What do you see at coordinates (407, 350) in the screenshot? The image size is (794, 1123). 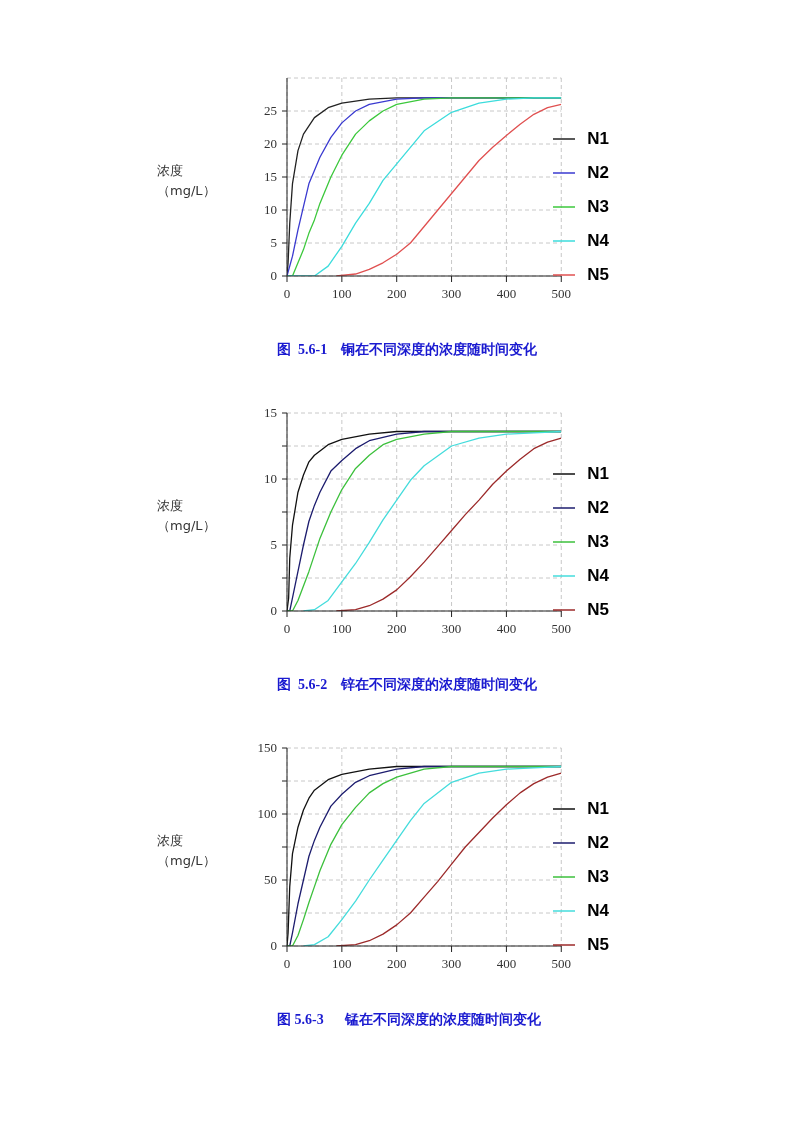 I see `text: 图 5.6-1 铜在不同深度的浓度随时间变化` at bounding box center [407, 350].